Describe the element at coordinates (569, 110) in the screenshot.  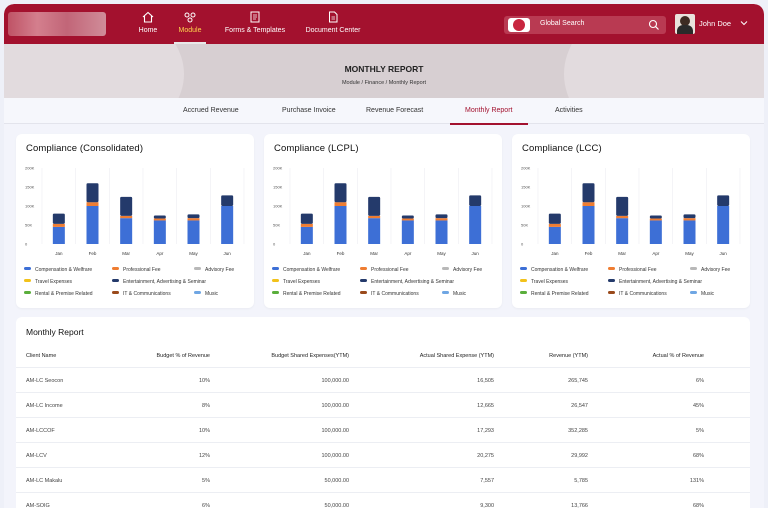
I see `tab-activities: Activities` at that location.